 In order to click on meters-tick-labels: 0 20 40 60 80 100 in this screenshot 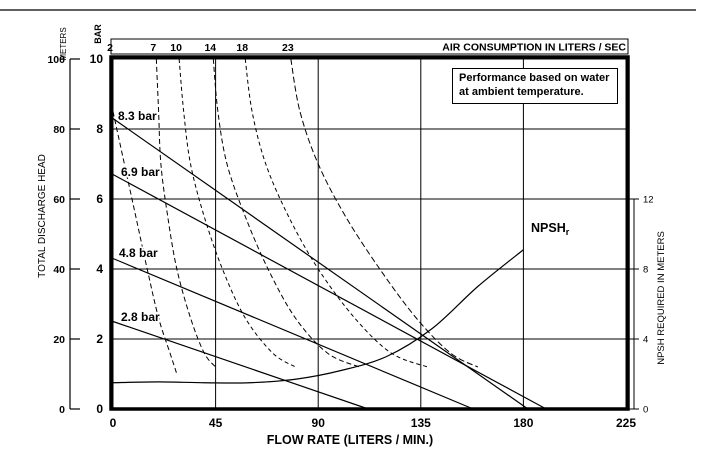, I will do `click(63, 235)`.